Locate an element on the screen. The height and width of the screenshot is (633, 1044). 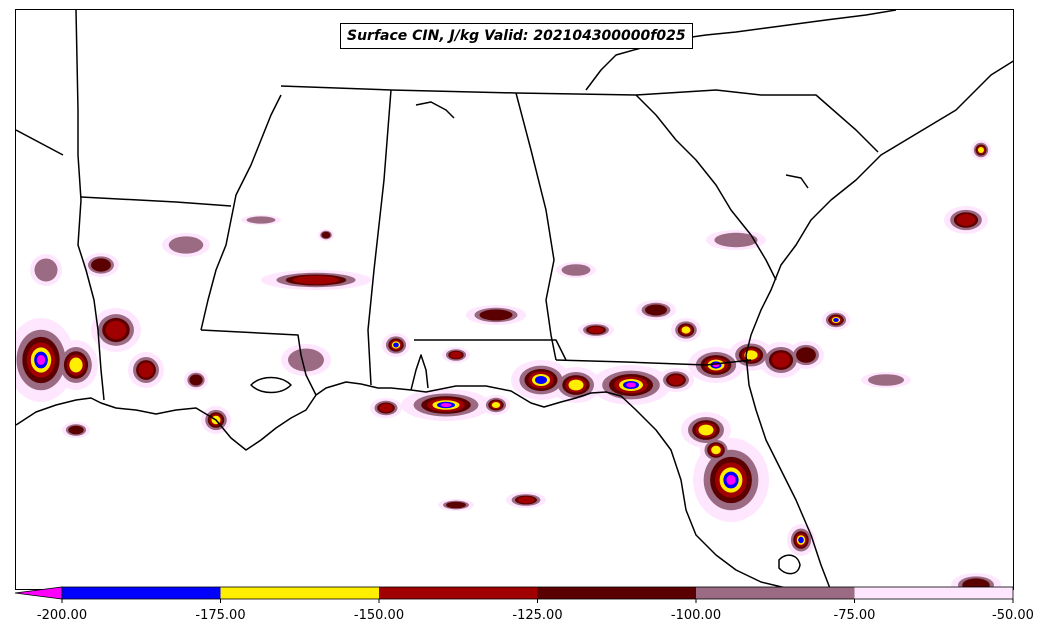
lake-carolina is located at coordinates (797, 181).